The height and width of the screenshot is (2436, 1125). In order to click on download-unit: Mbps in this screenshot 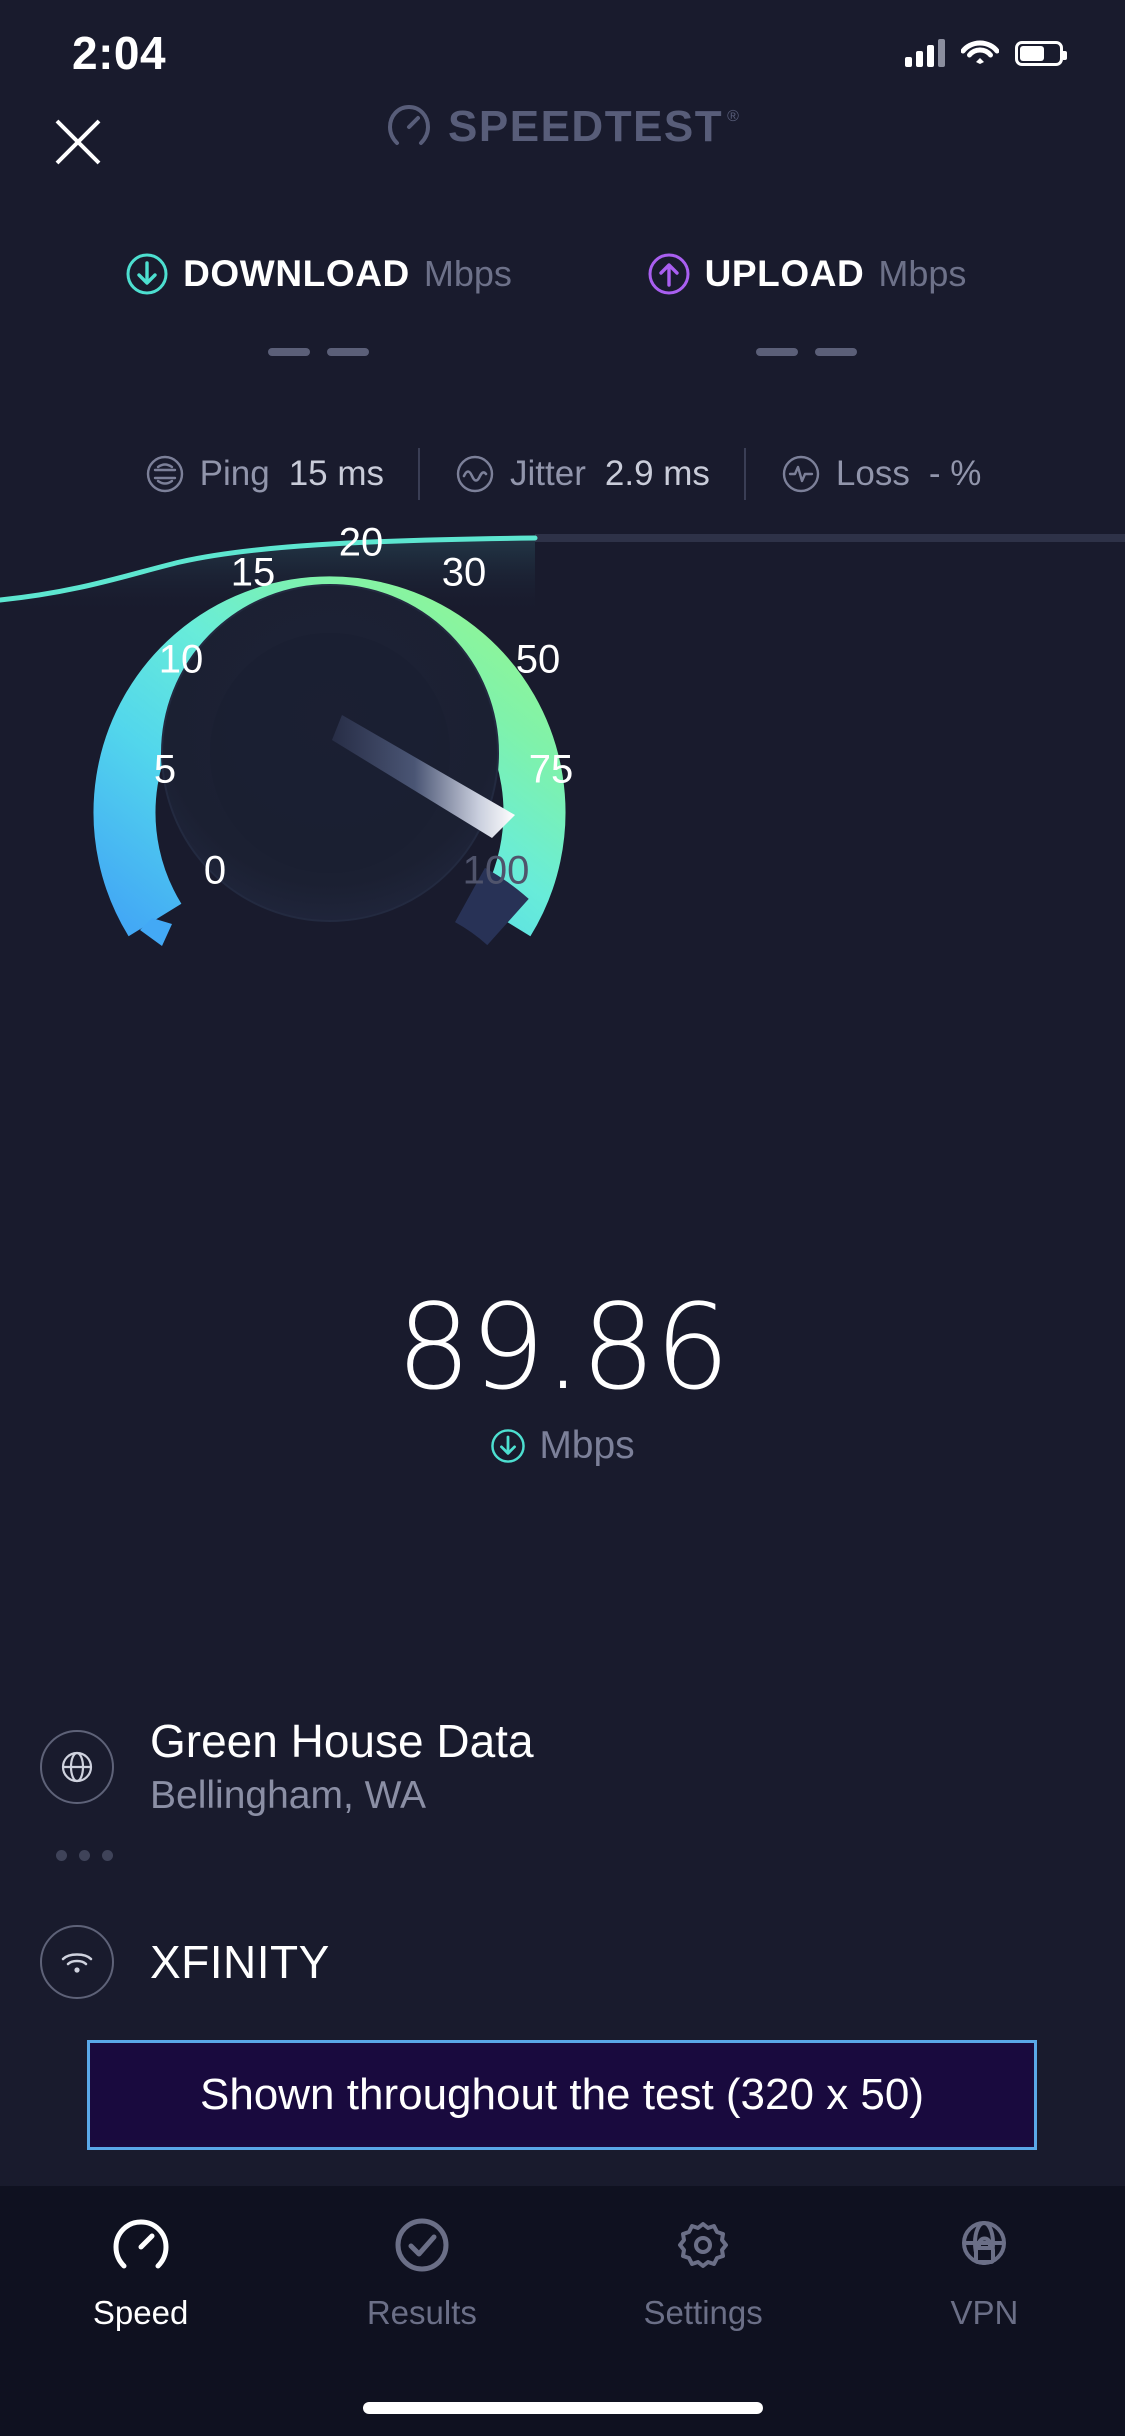, I will do `click(467, 273)`.